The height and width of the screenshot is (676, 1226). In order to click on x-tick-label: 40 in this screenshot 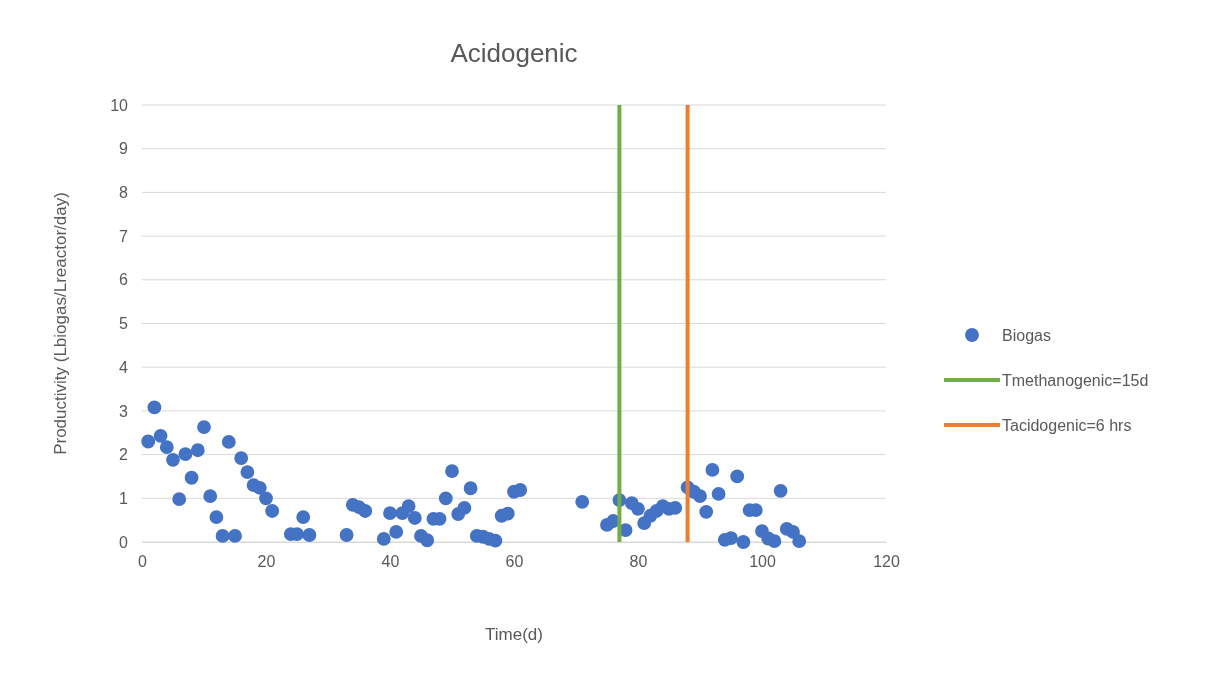, I will do `click(390, 562)`.